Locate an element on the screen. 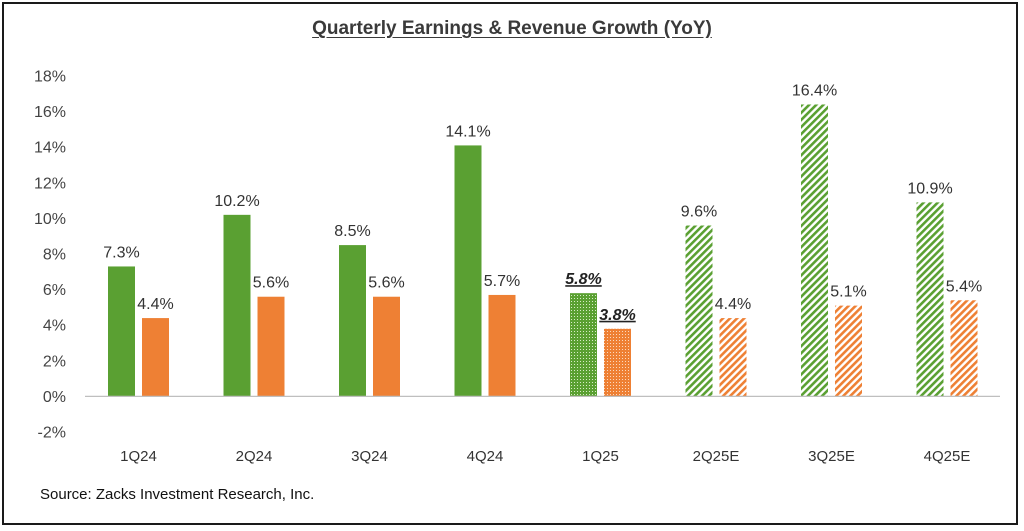  y-tick-label: 16% is located at coordinates (50, 112).